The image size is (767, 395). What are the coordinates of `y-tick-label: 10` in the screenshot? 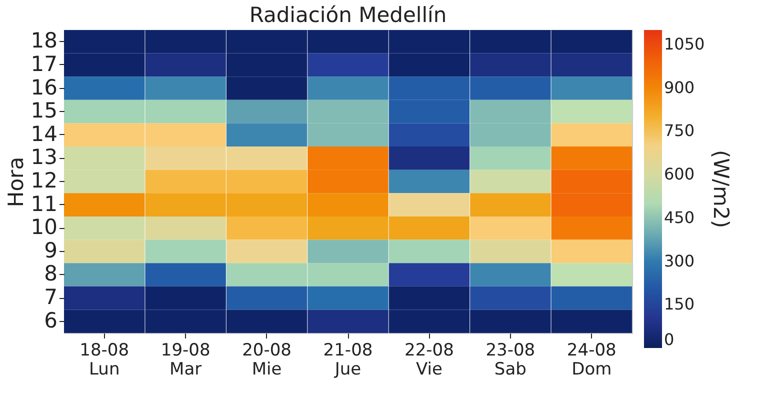 It's located at (44, 227).